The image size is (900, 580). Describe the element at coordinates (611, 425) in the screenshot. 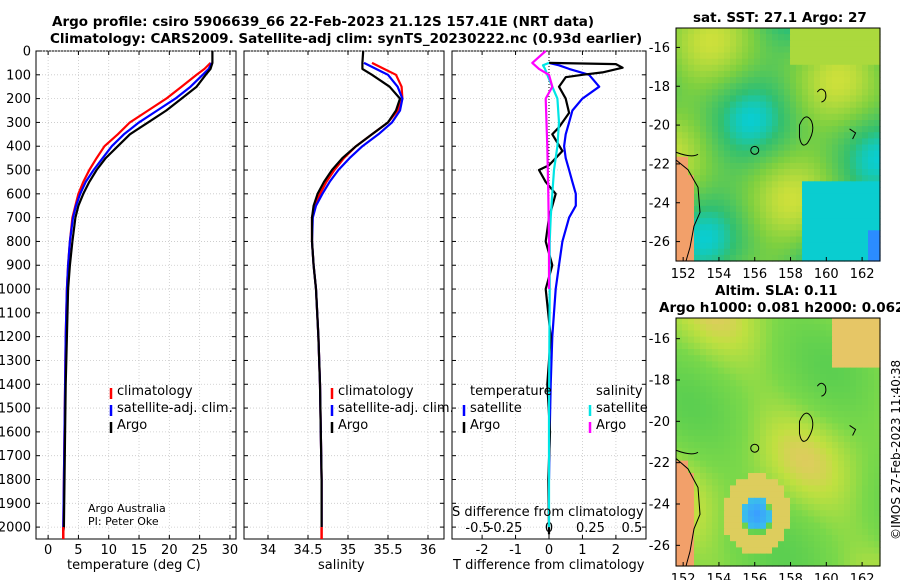

I see `diff-legend-sal-argo: Argo` at that location.